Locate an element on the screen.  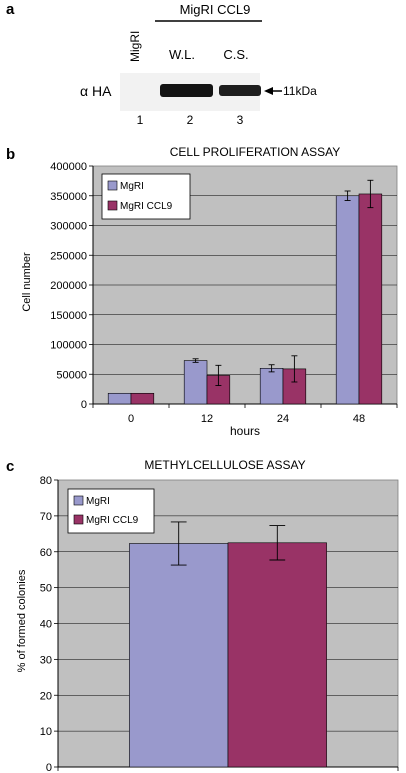
y-tick-label: 30 is located at coordinates (46, 660).